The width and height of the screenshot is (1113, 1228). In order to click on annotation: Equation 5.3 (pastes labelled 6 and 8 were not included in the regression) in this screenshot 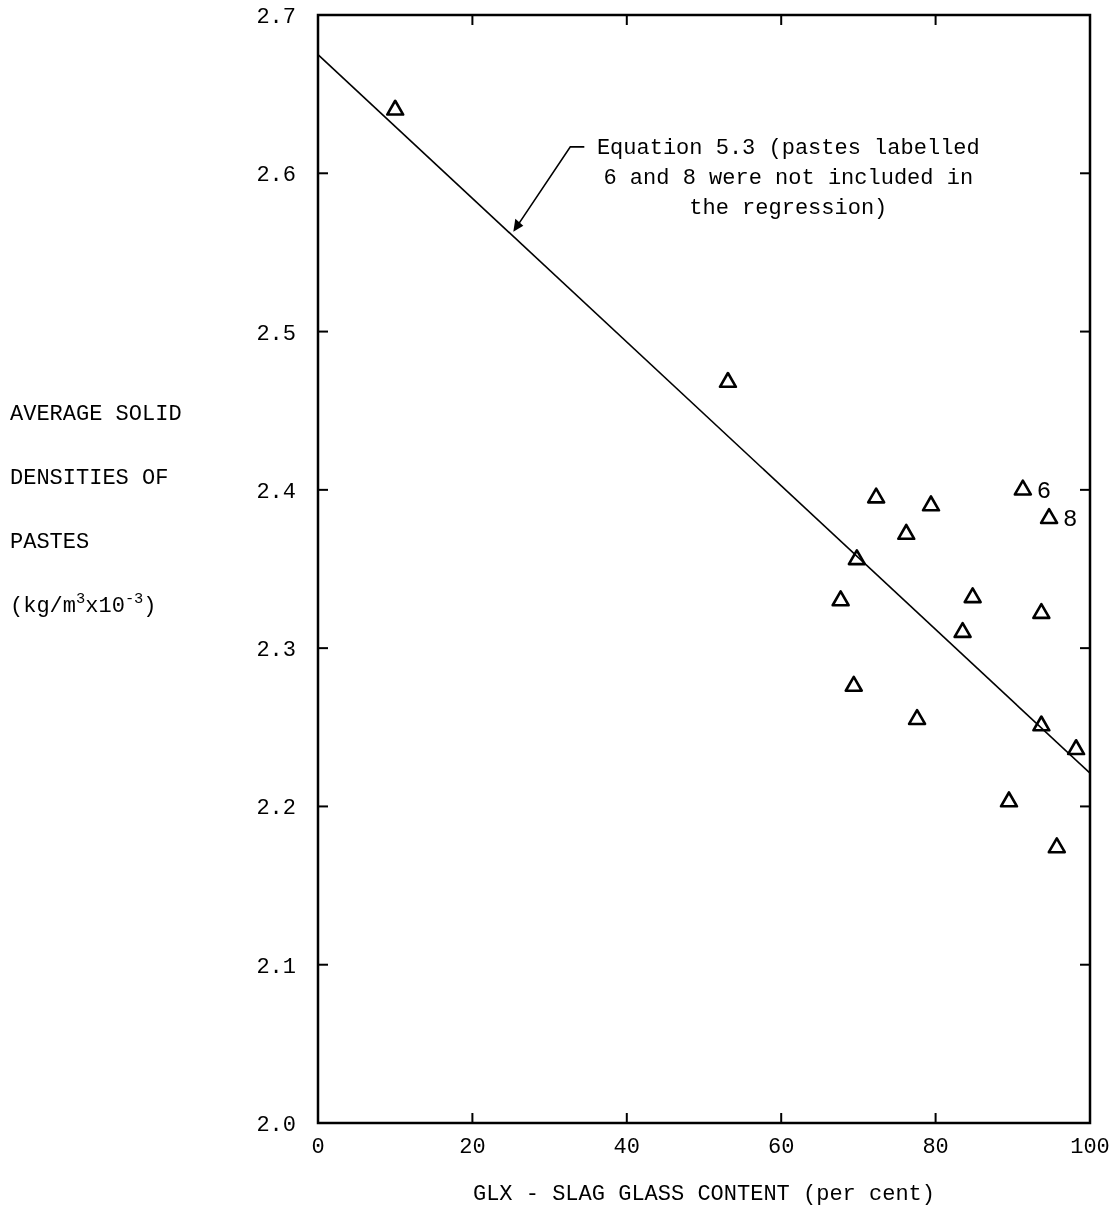, I will do `click(788, 178)`.